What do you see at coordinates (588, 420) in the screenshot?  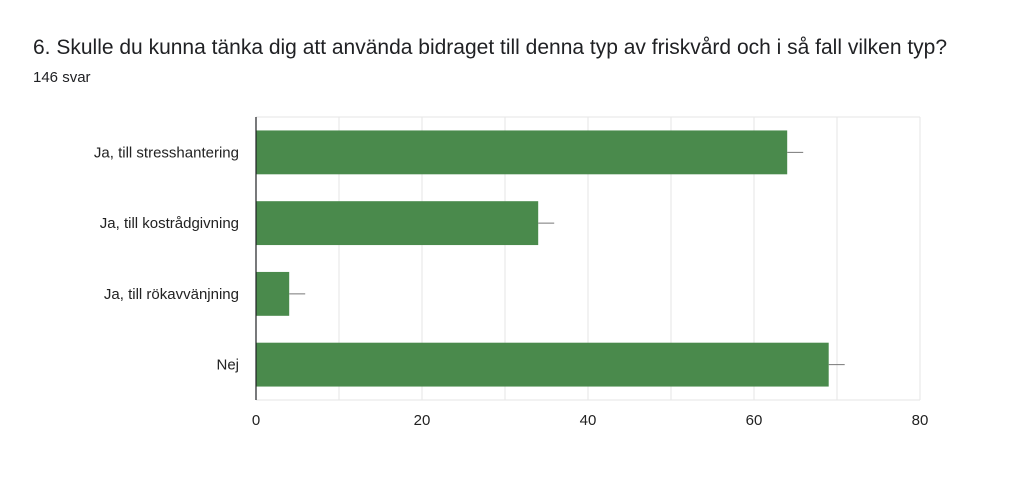 I see `x-tick-label: 40` at bounding box center [588, 420].